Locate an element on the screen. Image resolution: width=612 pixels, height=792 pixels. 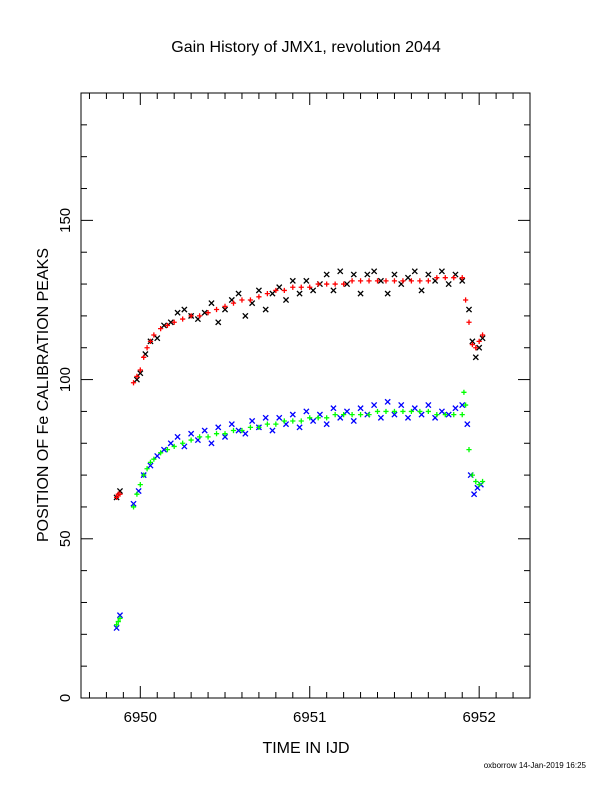
x-axis-label: TIME IN IJD is located at coordinates (305, 748).